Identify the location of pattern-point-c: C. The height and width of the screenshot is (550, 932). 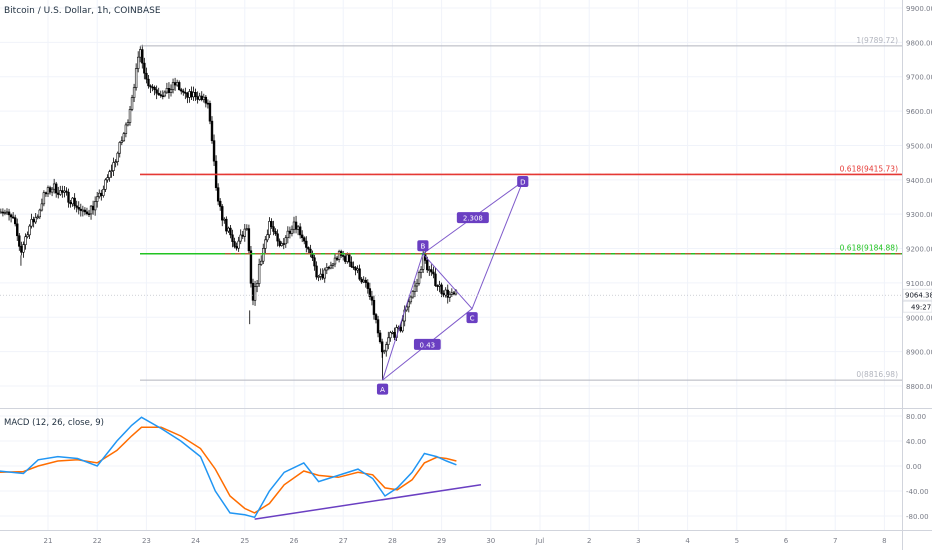
(472, 318).